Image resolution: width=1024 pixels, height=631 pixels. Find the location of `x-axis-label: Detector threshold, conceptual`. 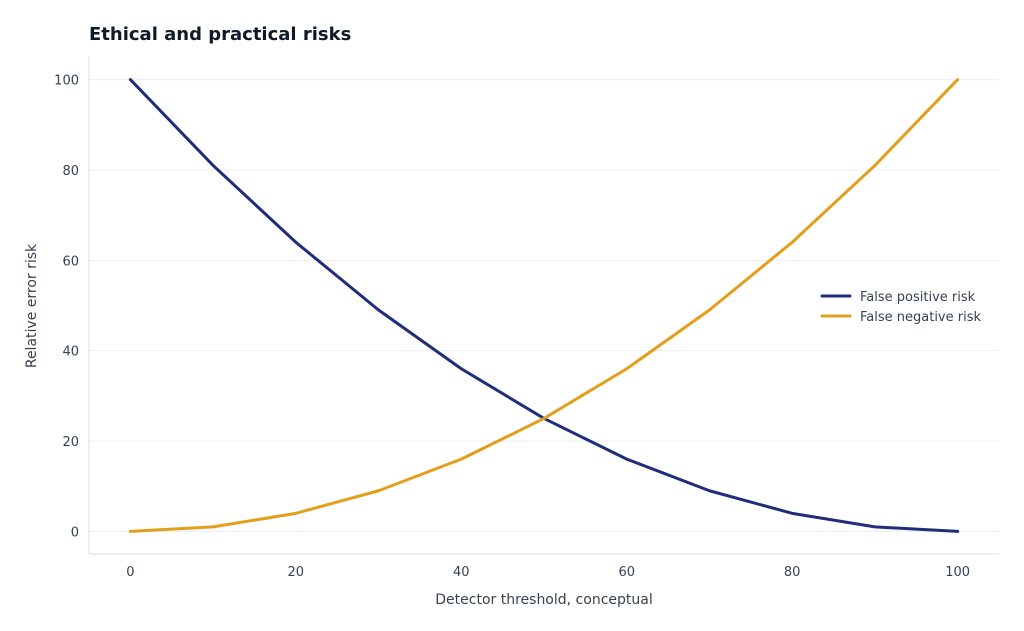

x-axis-label: Detector threshold, conceptual is located at coordinates (543, 600).